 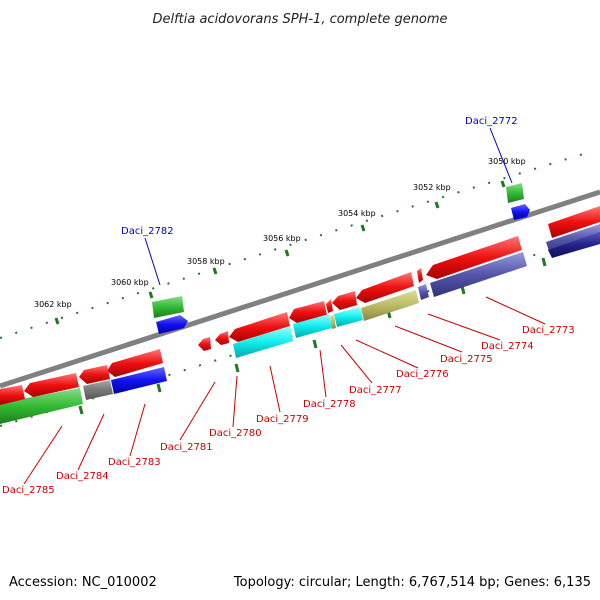 I want to click on scale-label: 3056 kbp, so click(x=282, y=238).